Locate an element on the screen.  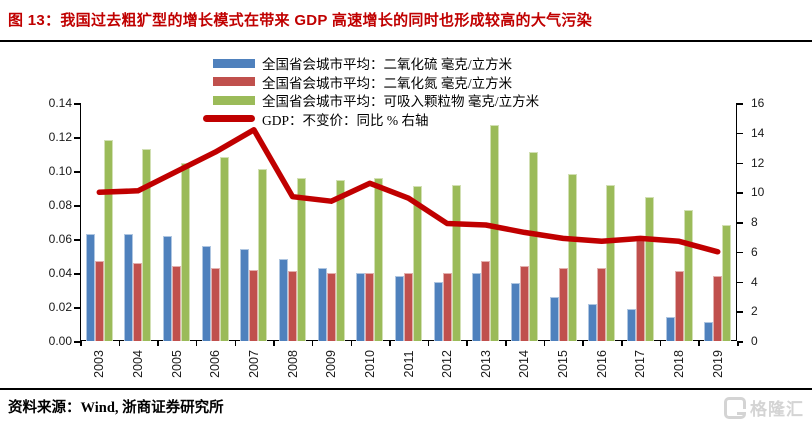
bar-pm10-2012 is located at coordinates (456, 262).